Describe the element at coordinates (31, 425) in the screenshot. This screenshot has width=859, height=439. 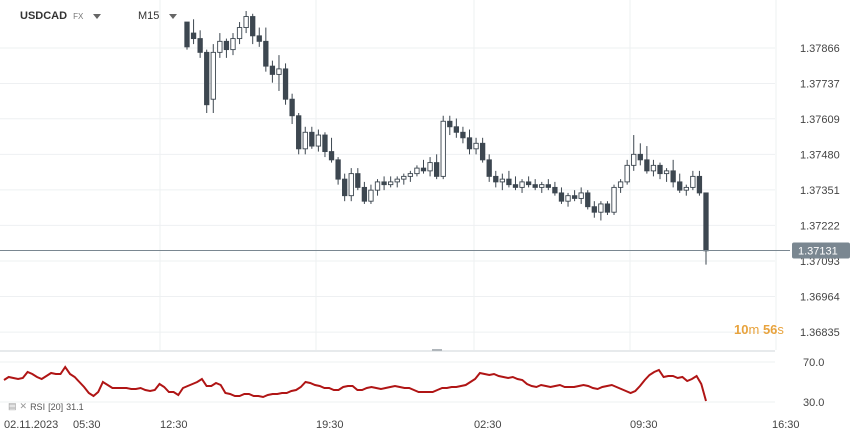
I see `time-tick-label: 02.11.2023` at that location.